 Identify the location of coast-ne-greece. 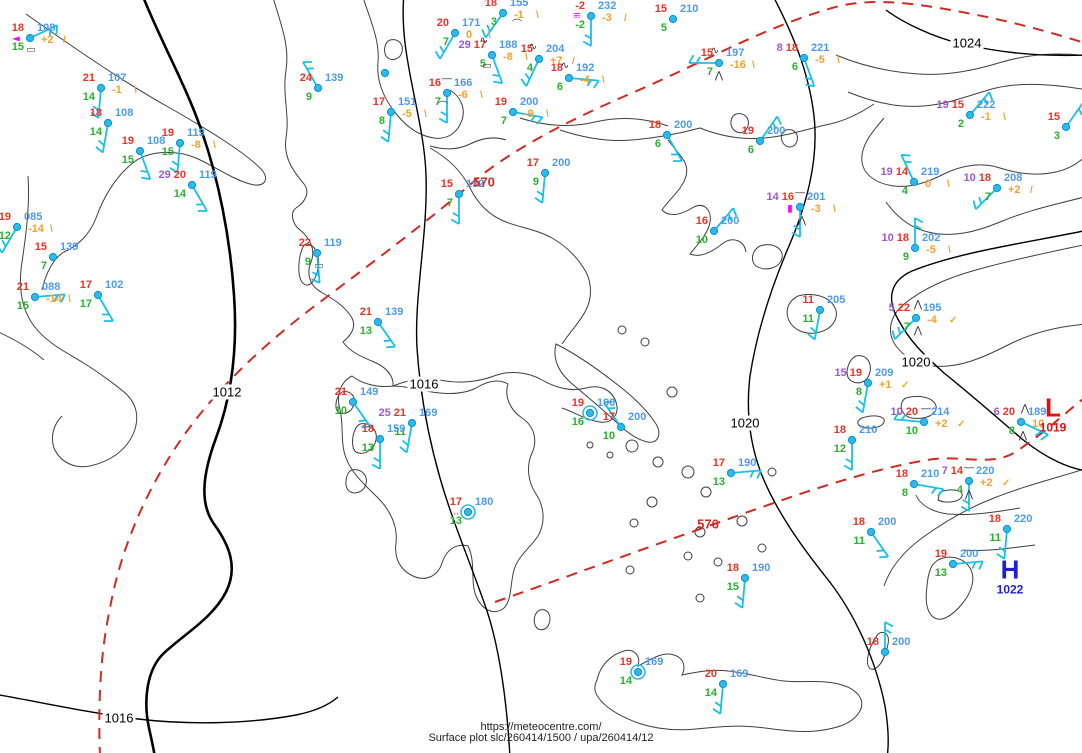
(510, 246).